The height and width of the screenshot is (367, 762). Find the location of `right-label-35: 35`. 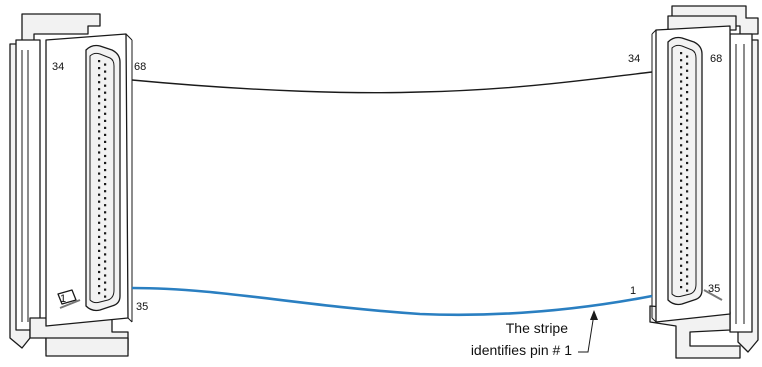

right-label-35: 35 is located at coordinates (714, 289).